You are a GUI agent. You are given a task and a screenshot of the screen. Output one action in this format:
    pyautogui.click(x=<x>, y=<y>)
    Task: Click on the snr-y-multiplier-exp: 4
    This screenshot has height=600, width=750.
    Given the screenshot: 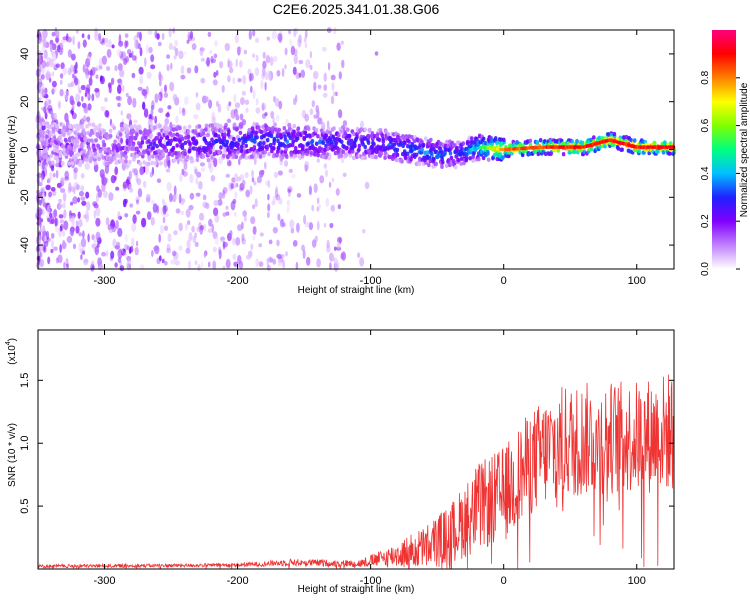 What is the action you would take?
    pyautogui.click(x=8, y=343)
    